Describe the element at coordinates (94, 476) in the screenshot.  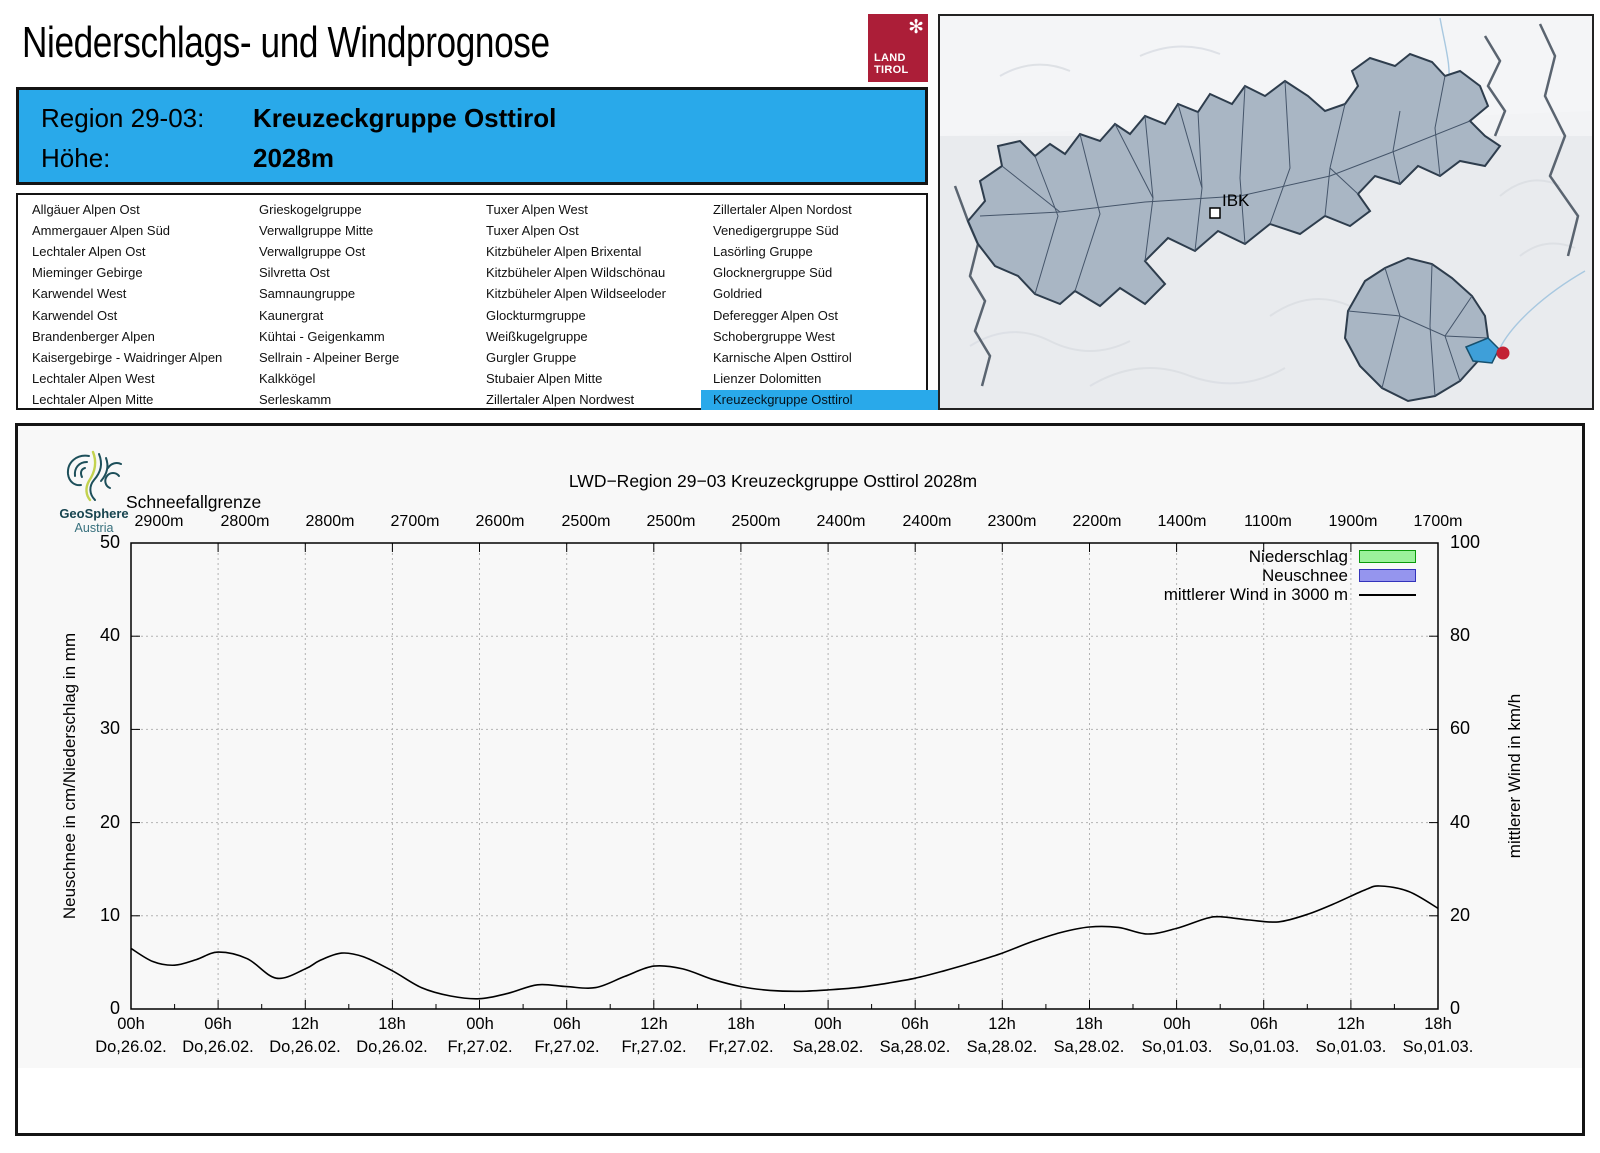
I see `geosphere-logo-icon` at that location.